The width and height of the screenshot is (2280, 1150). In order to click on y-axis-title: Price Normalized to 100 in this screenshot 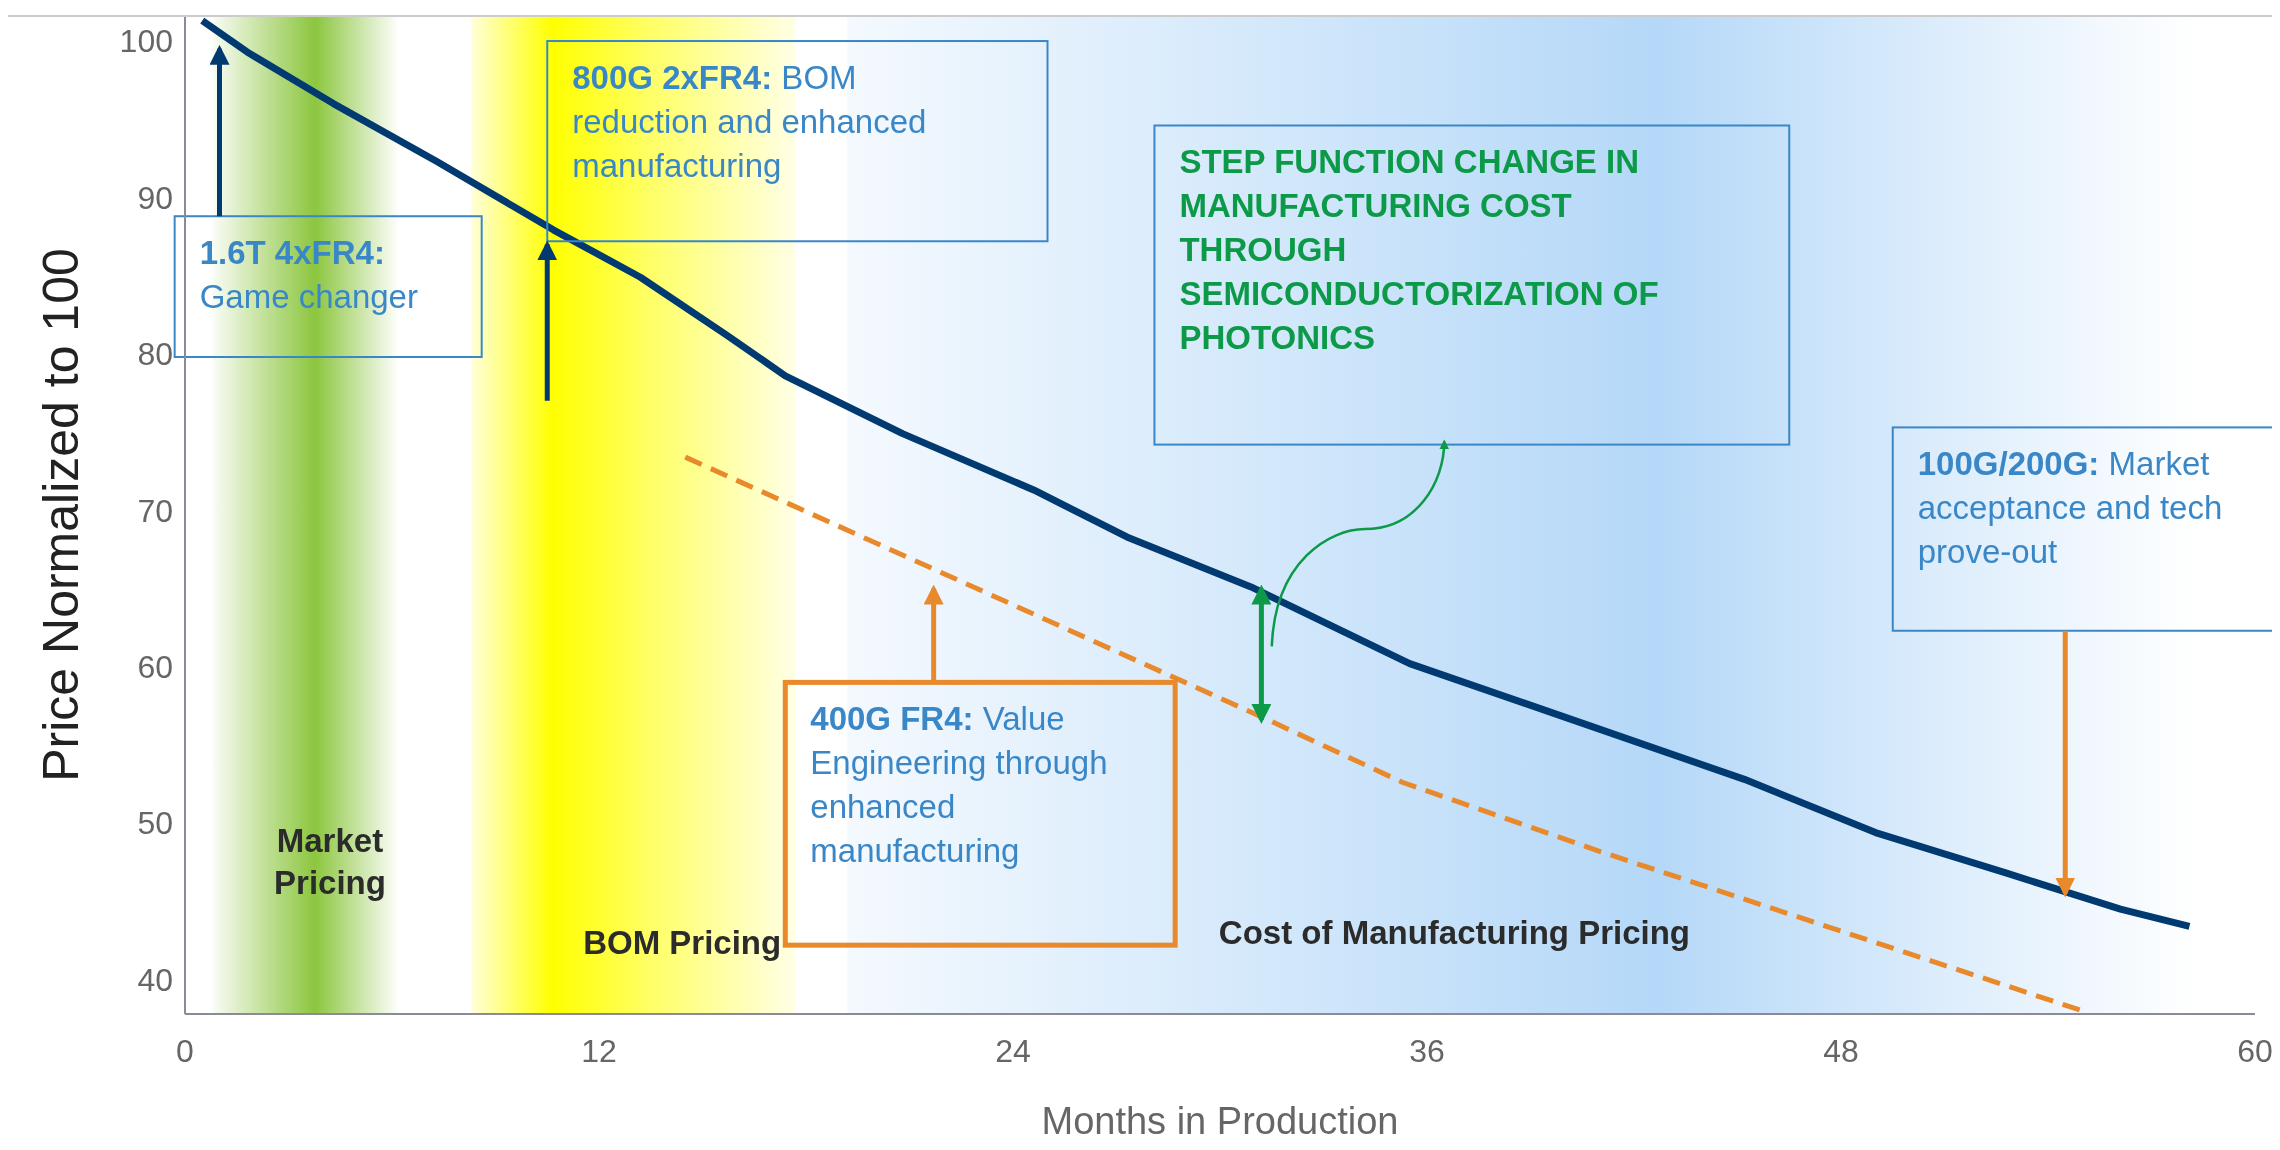, I will do `click(61, 515)`.